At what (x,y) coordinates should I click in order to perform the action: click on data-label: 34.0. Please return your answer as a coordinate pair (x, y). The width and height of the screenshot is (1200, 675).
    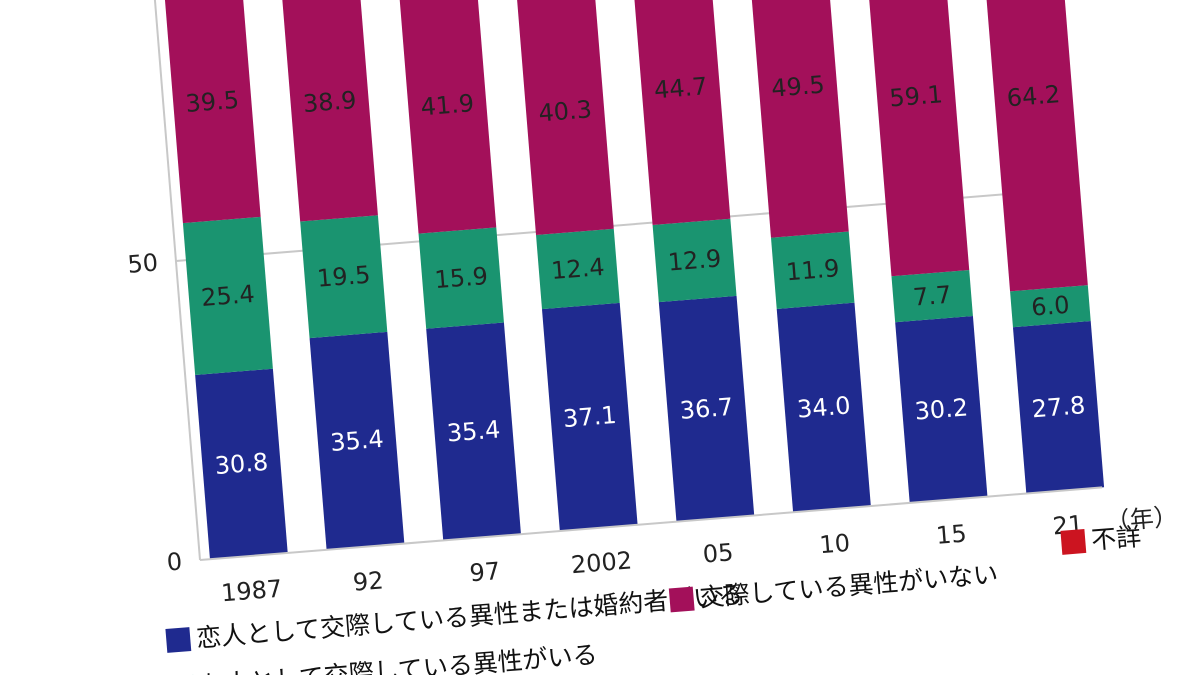
    Looking at the image, I should click on (824, 407).